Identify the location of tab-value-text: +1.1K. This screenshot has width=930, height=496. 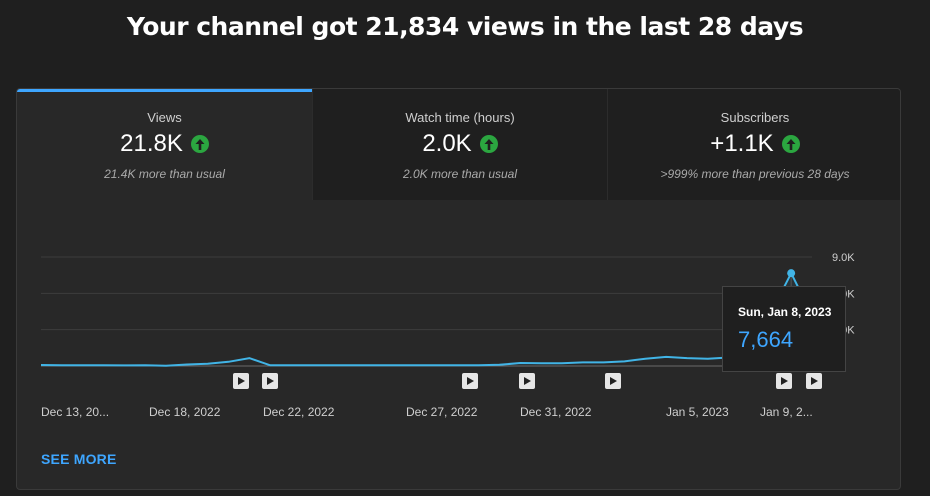
(742, 143).